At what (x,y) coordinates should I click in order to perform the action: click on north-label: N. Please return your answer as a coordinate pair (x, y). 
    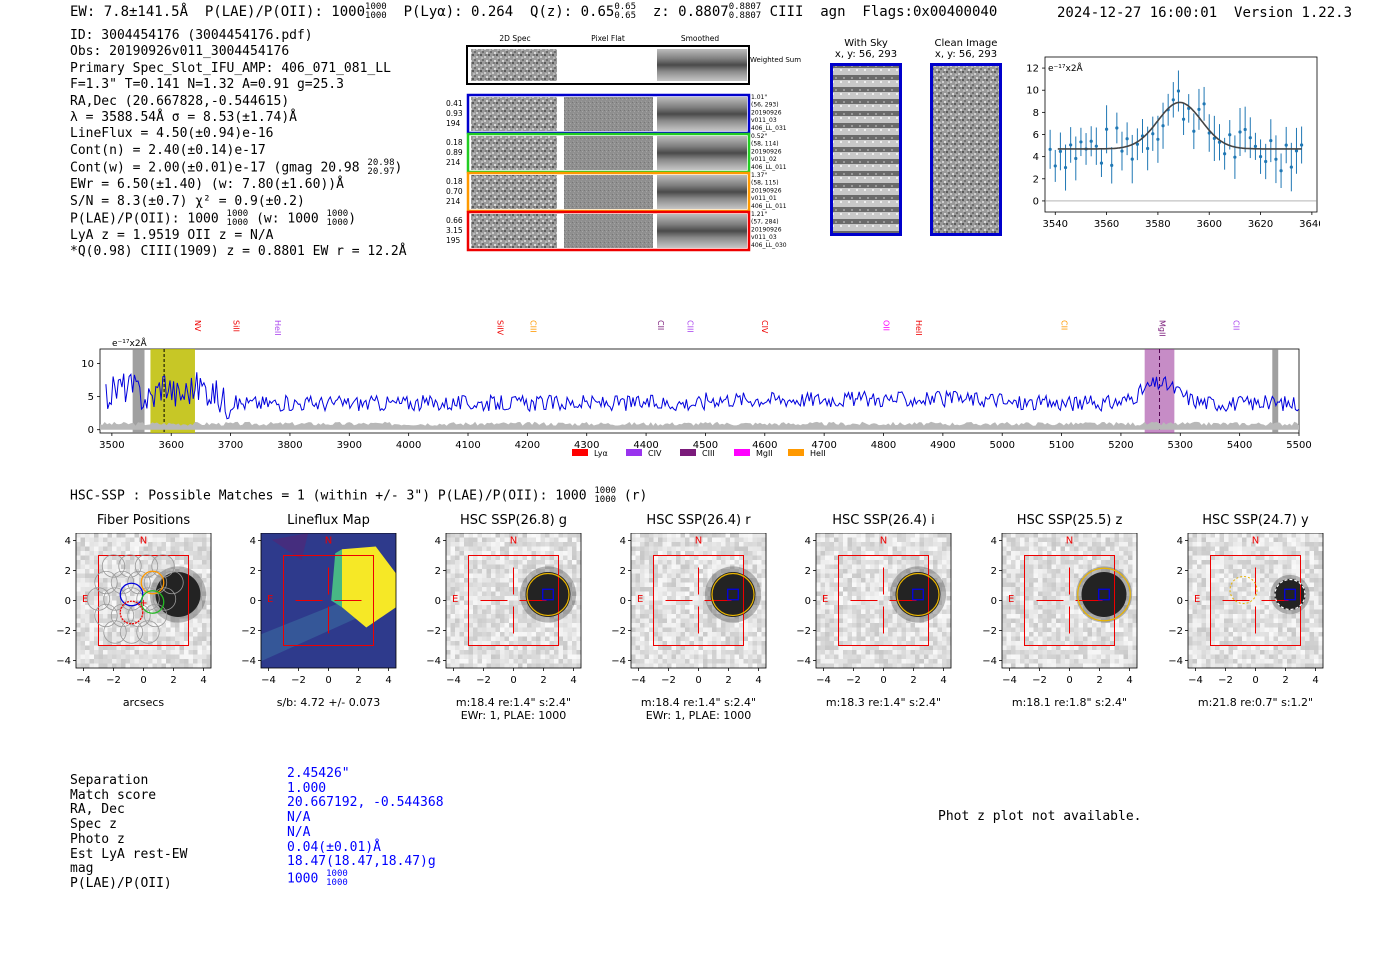
    Looking at the image, I should click on (513, 541).